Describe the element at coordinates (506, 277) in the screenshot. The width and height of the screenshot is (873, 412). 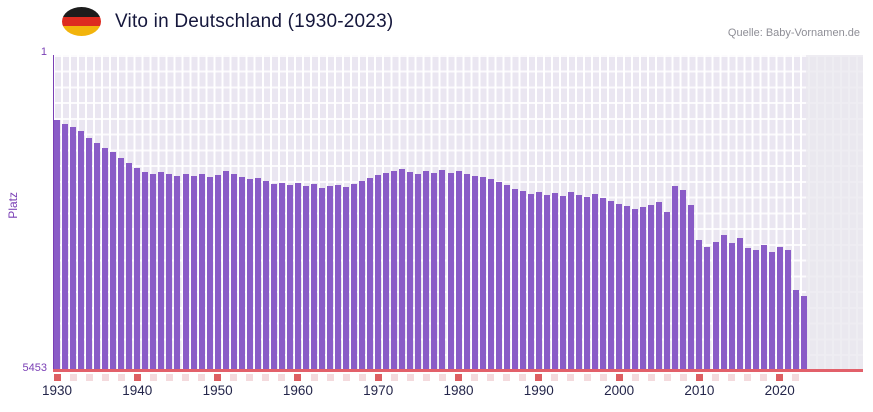
I see `bar-1986` at that location.